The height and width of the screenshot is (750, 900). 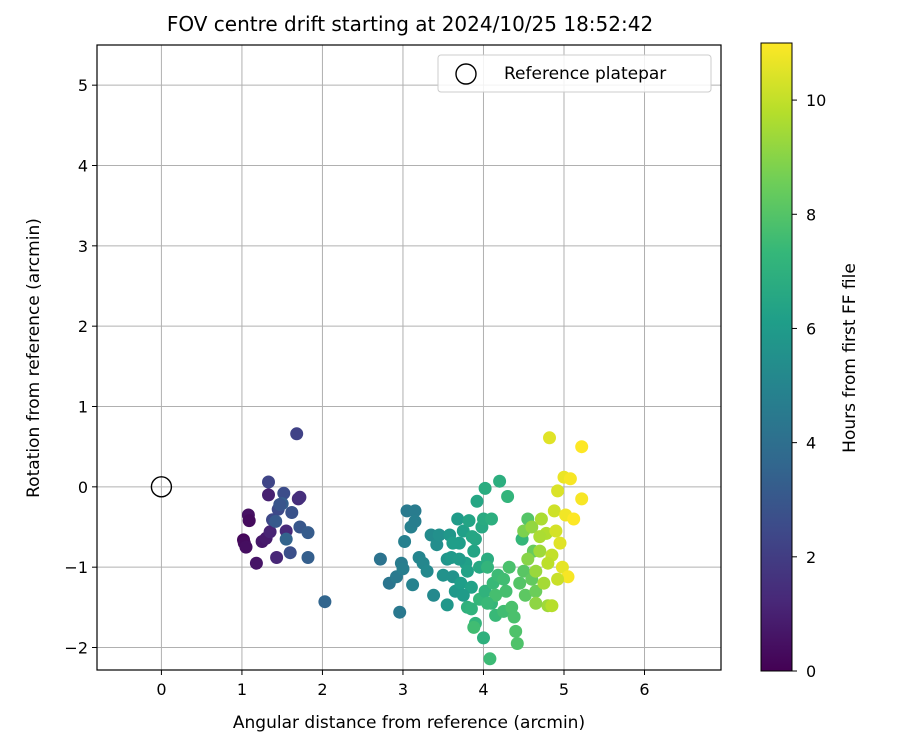 What do you see at coordinates (83, 407) in the screenshot?
I see `y-tick-label: 1` at bounding box center [83, 407].